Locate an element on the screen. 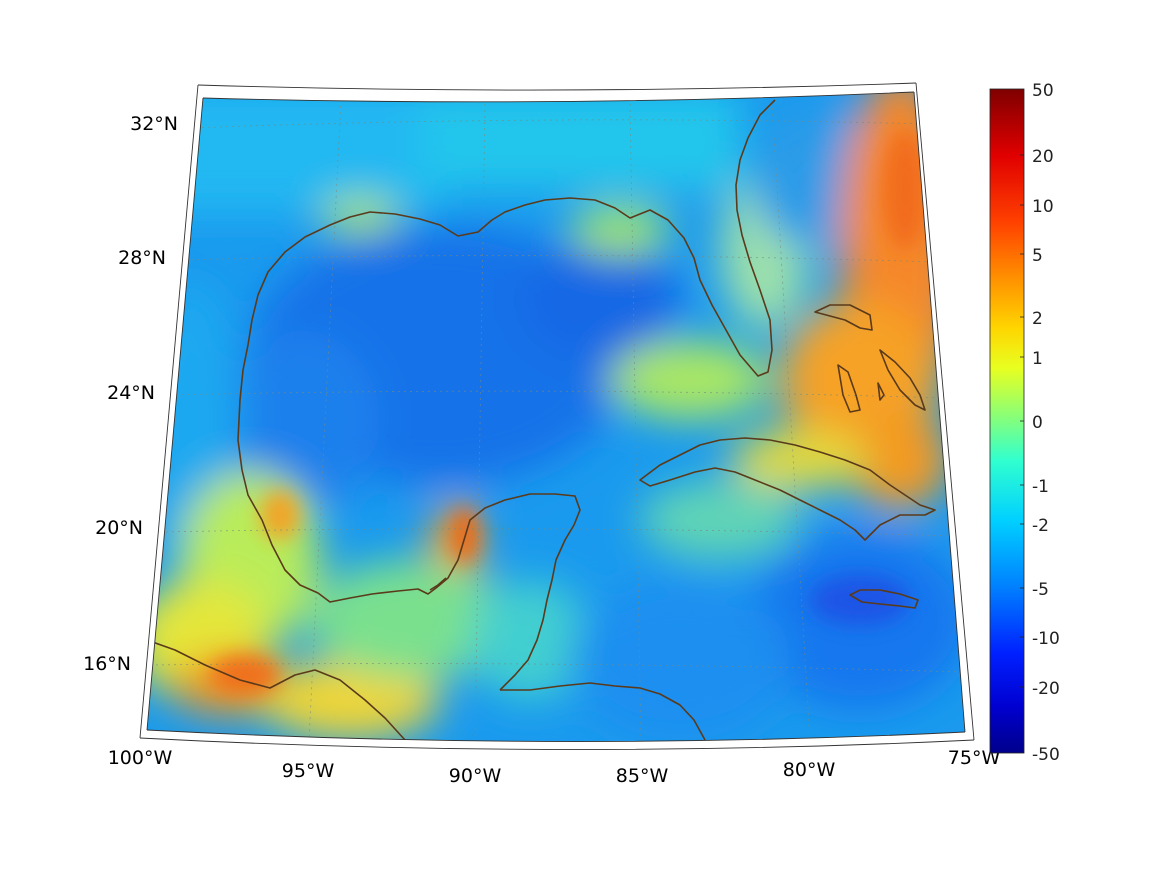 This screenshot has height=875, width=1167. lat-label-20: 20°N is located at coordinates (119, 528).